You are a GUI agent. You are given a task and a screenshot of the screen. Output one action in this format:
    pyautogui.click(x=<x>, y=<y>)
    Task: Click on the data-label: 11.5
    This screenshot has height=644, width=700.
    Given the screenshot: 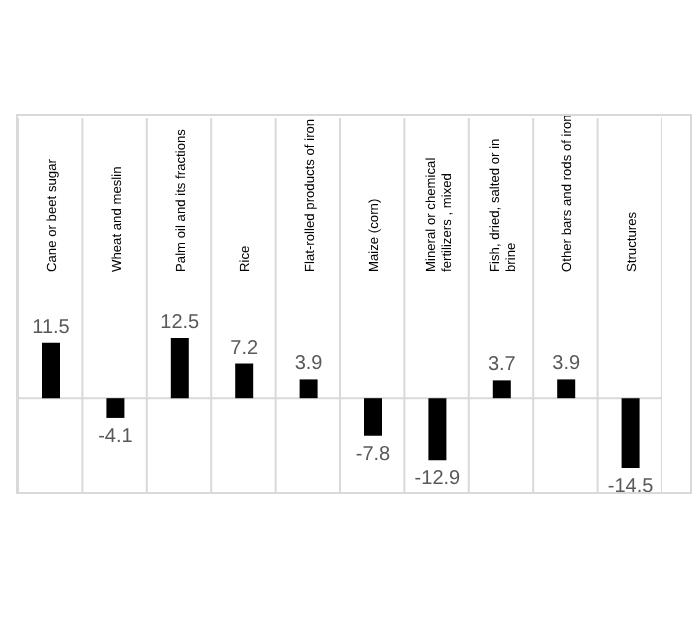 What is the action you would take?
    pyautogui.click(x=51, y=327)
    